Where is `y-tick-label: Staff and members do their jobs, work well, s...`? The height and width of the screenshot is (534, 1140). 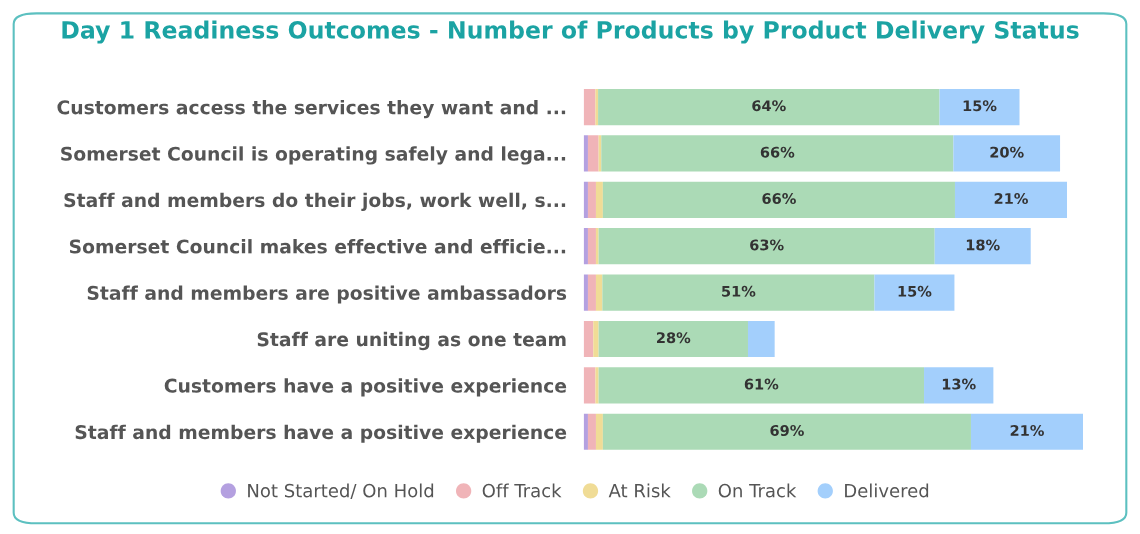 y-tick-label: Staff and members do their jobs, work well, s... is located at coordinates (315, 201).